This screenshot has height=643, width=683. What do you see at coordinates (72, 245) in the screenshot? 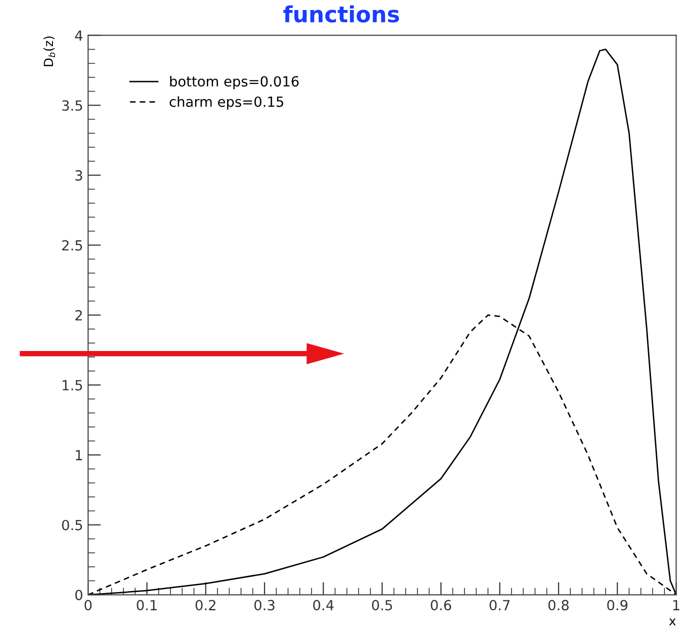
I see `y-tick-label: 2.5` at bounding box center [72, 245].